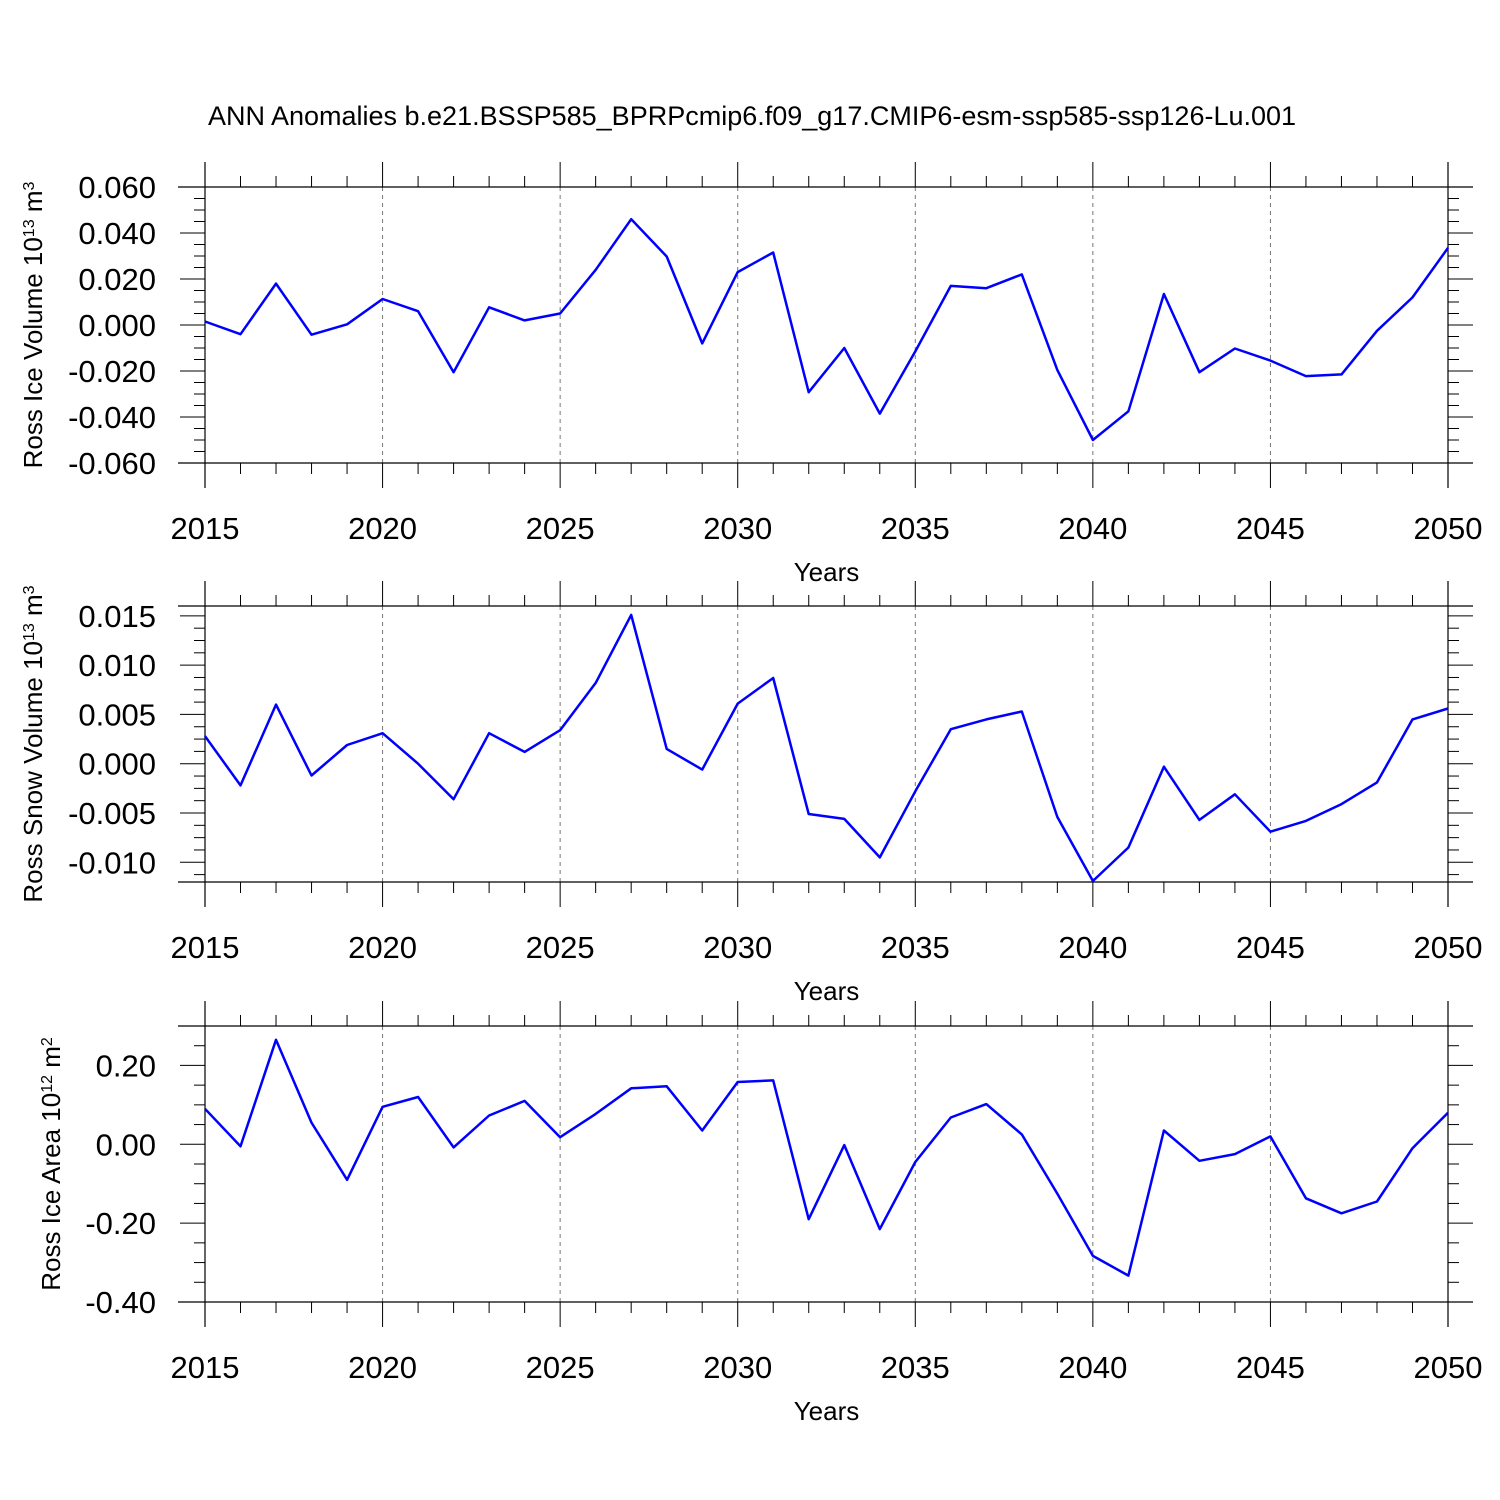 The height and width of the screenshot is (1500, 1500). Describe the element at coordinates (737, 1367) in the screenshot. I see `x-tick-label: 2030` at that location.